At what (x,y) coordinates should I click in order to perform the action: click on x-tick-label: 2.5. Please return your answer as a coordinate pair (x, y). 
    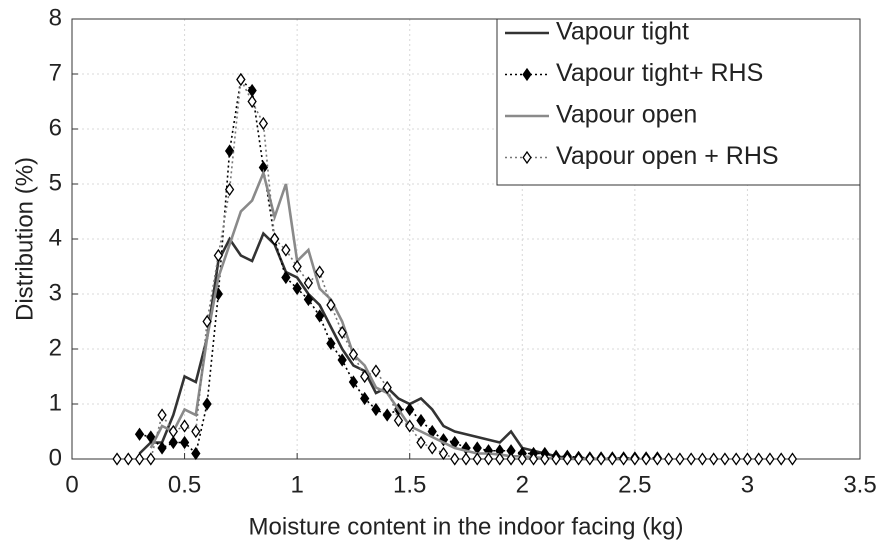
    Looking at the image, I should click on (634, 484).